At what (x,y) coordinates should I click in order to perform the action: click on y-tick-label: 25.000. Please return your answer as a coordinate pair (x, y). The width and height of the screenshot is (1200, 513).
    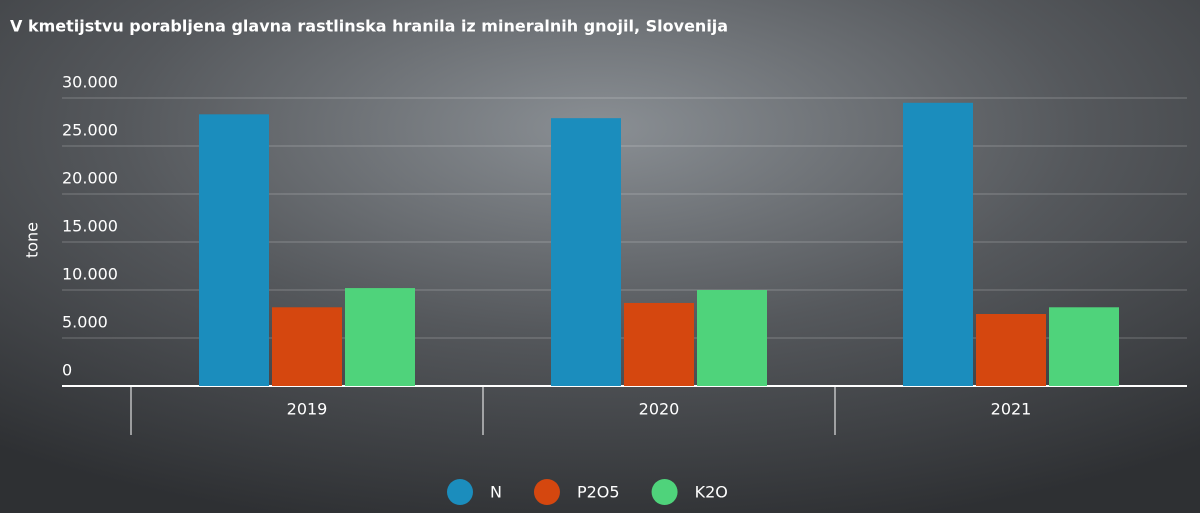
    Looking at the image, I should click on (90, 130).